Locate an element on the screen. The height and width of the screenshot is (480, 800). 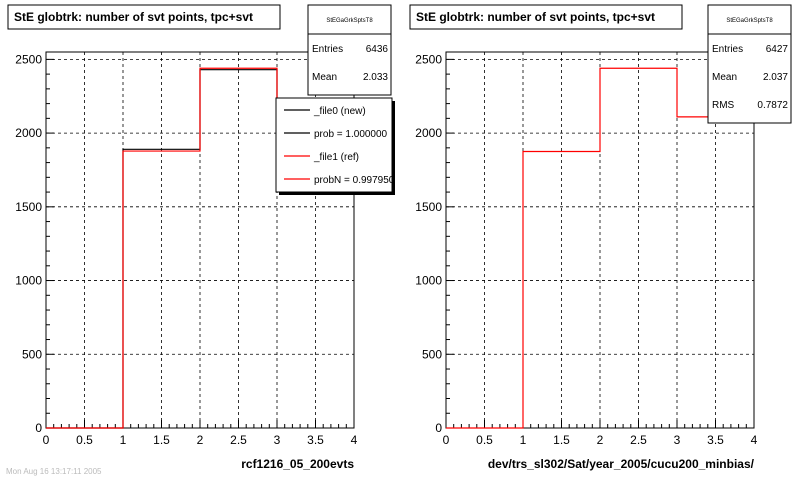
footer-timestamp: Mon Aug 16 13:17:11 2005 is located at coordinates (54, 471).